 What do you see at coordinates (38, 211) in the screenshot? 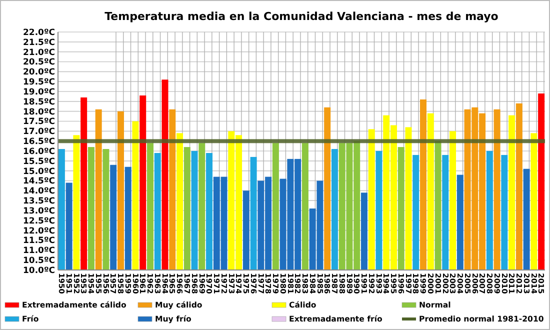
I see `y-tick-label: 13.0ºC` at bounding box center [38, 211].